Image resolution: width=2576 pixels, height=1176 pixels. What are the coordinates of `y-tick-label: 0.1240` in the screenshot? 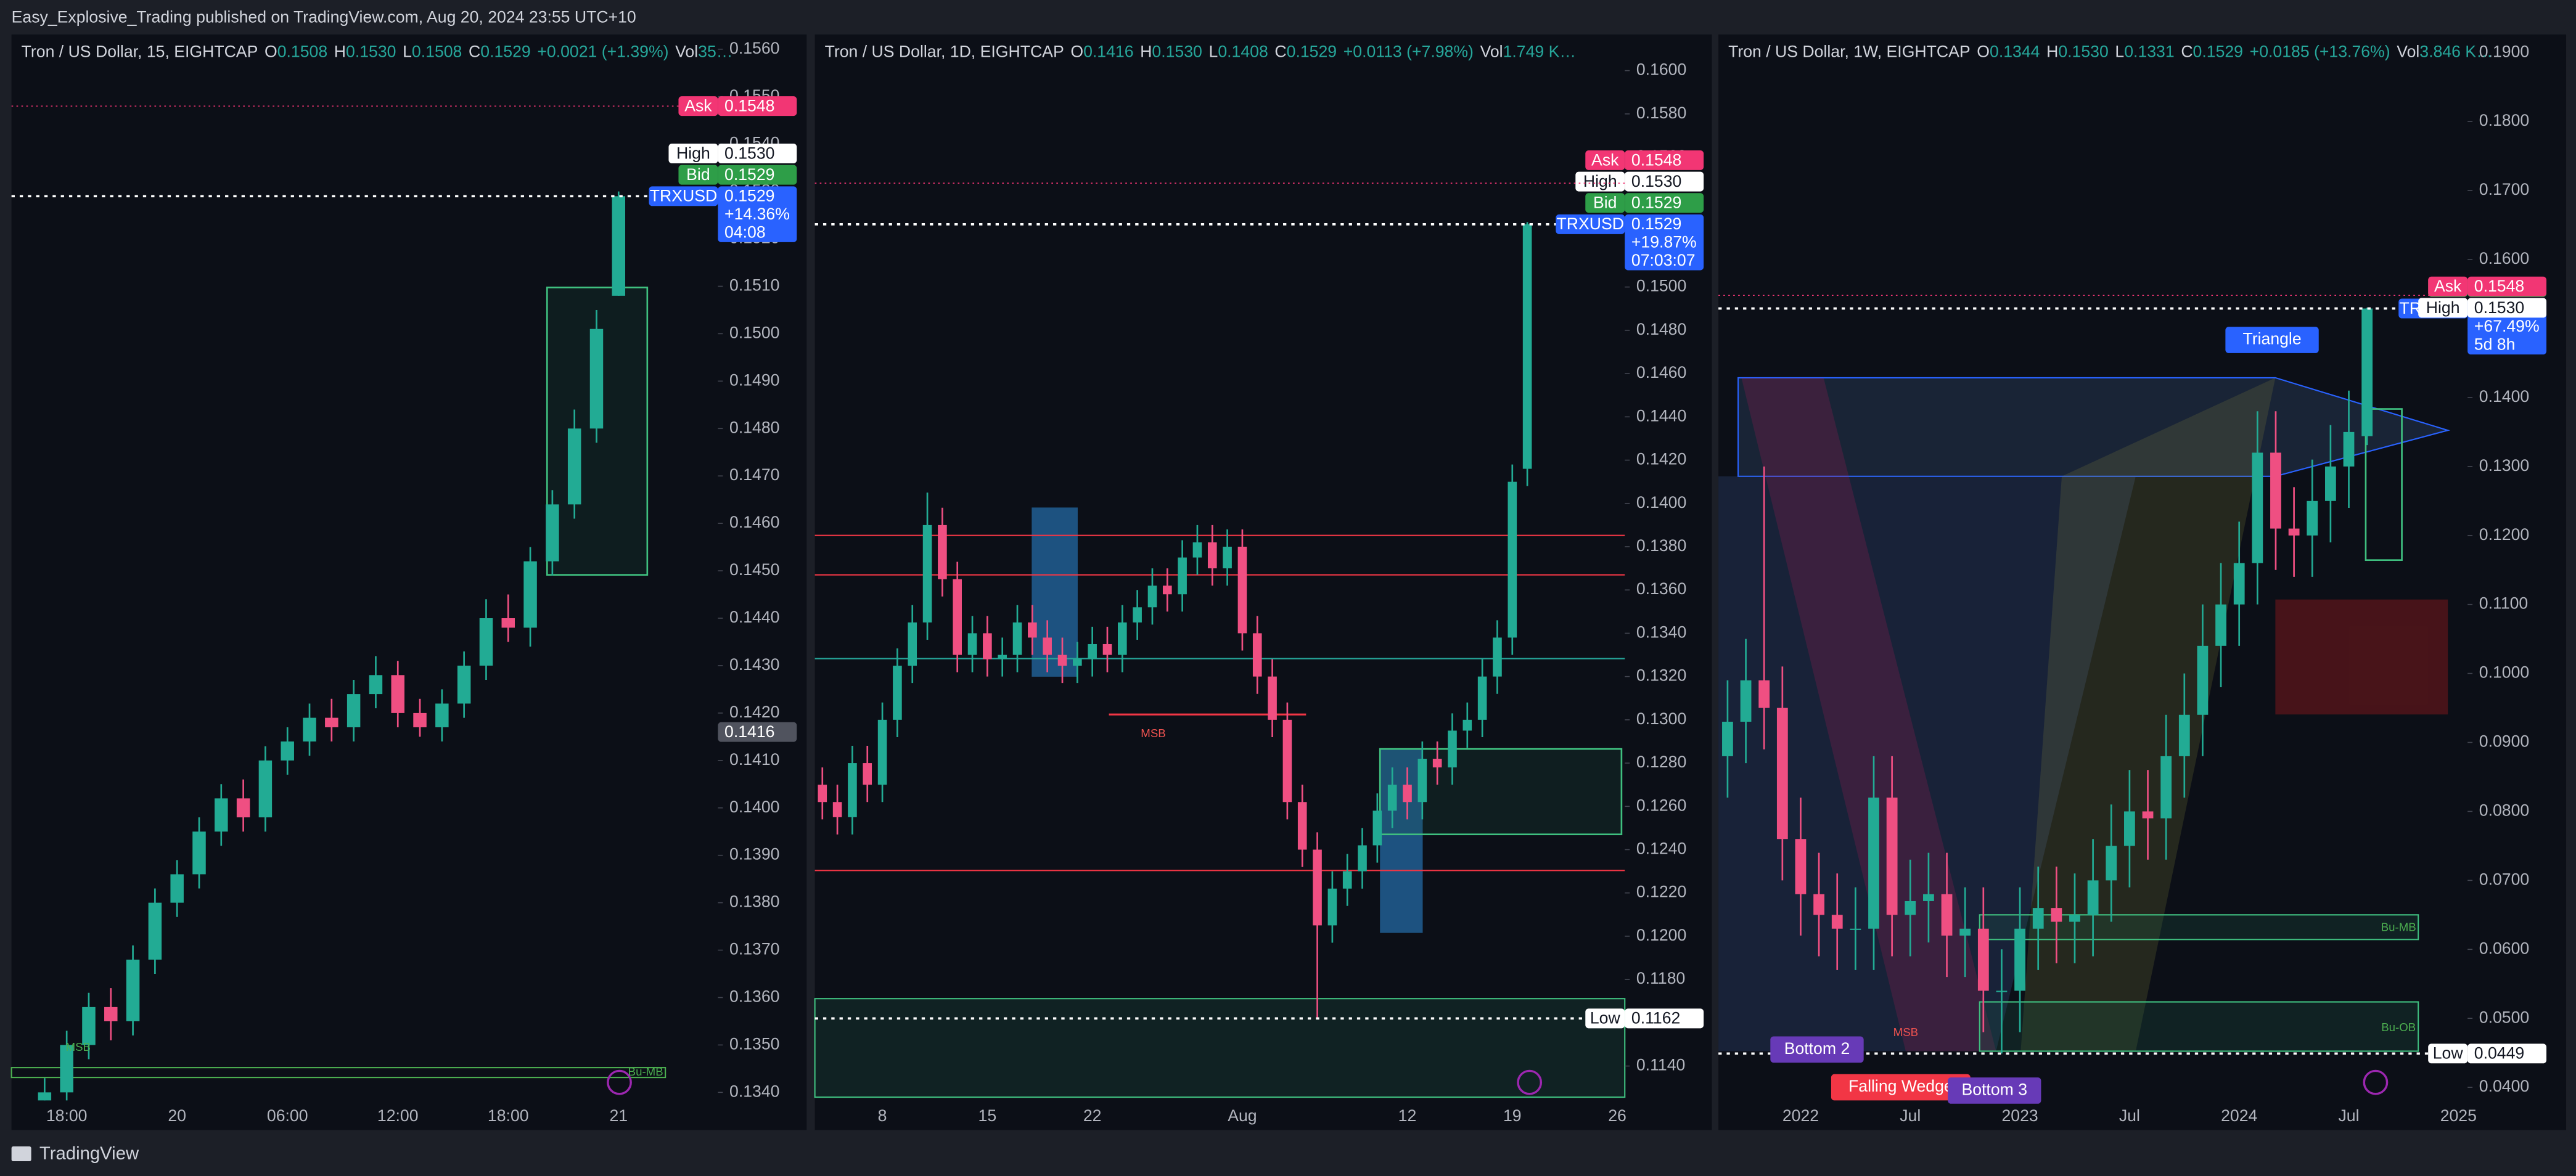 It's located at (1661, 848).